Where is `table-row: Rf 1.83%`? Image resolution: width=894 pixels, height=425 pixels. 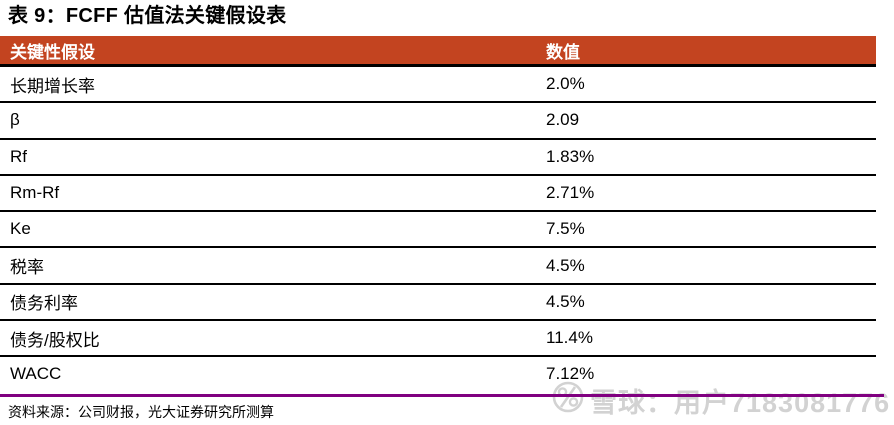 table-row: Rf 1.83% is located at coordinates (438, 157).